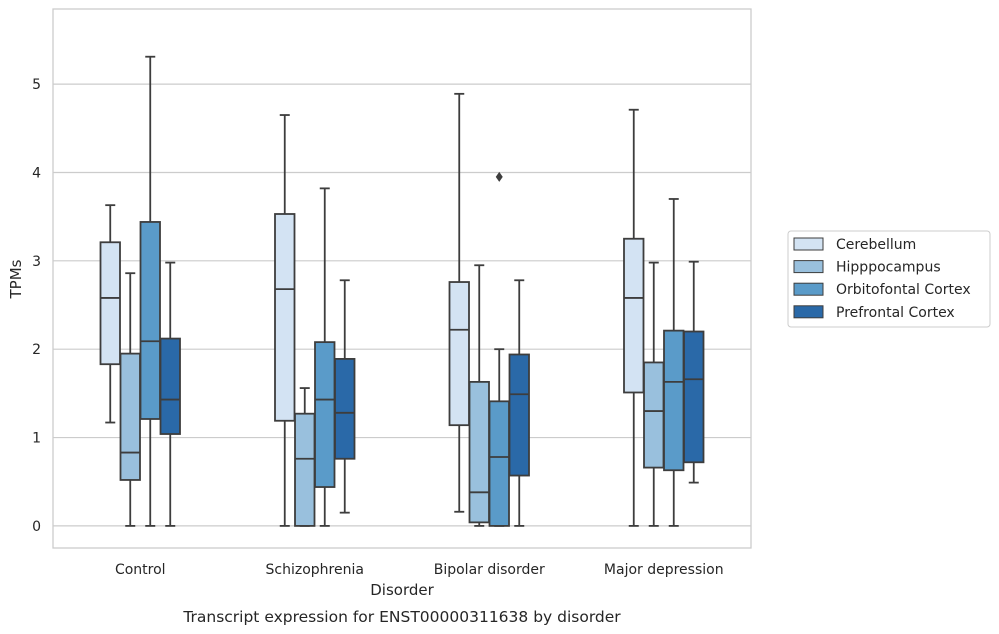  Describe the element at coordinates (36, 527) in the screenshot. I see `y-tick-label: 0` at that location.